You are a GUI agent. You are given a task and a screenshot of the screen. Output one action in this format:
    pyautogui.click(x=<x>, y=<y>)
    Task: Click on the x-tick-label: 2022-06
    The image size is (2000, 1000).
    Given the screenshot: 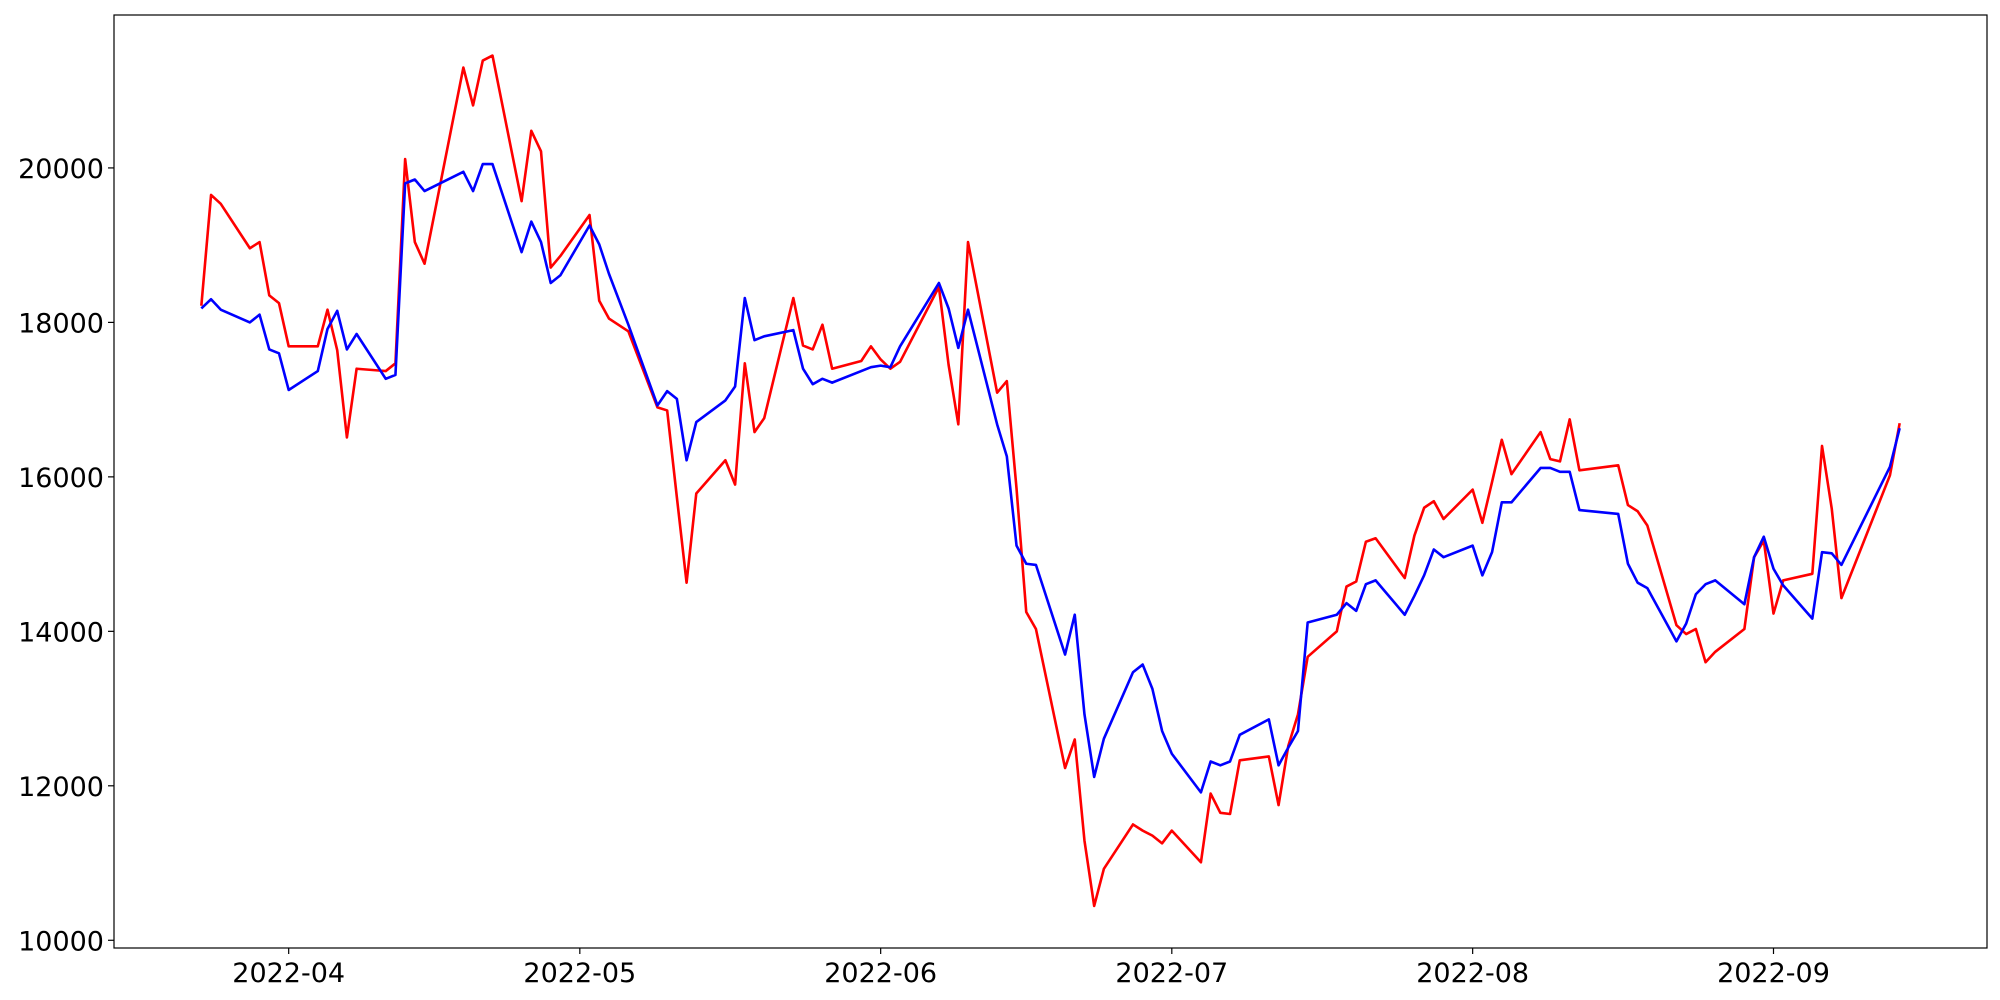 What is the action you would take?
    pyautogui.click(x=880, y=973)
    